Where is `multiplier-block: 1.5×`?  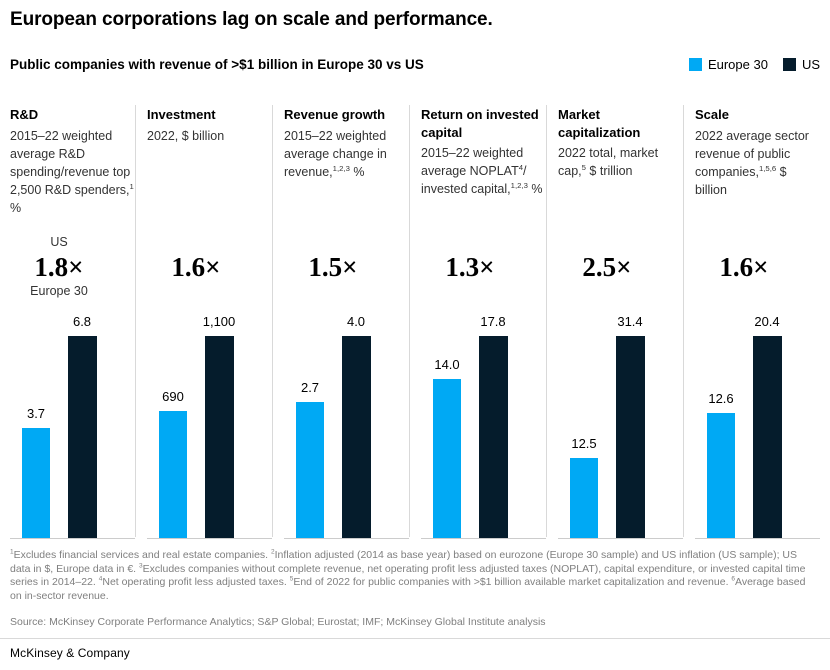
multiplier-block: 1.5× is located at coordinates (333, 268).